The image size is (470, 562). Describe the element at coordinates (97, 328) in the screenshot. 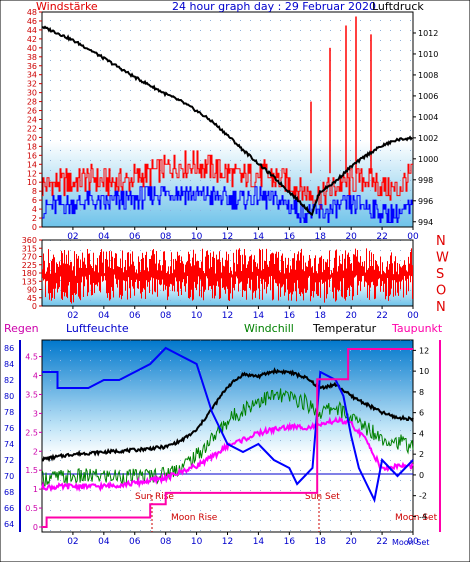

I see `legend-humidity: Luftfeuchte` at that location.